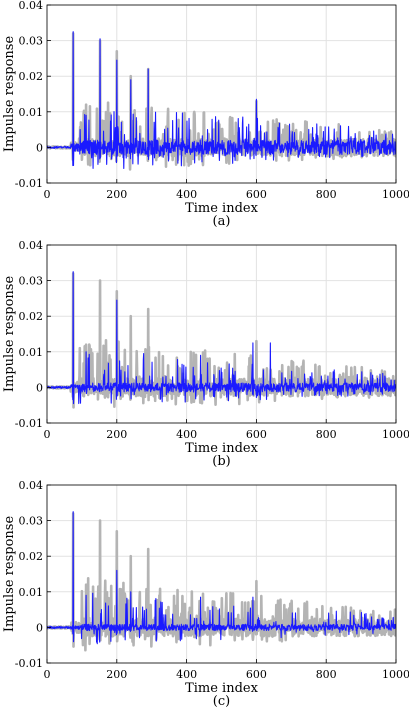 The width and height of the screenshot is (409, 716). Describe the element at coordinates (222, 221) in the screenshot. I see `panel-caption: (a)` at that location.